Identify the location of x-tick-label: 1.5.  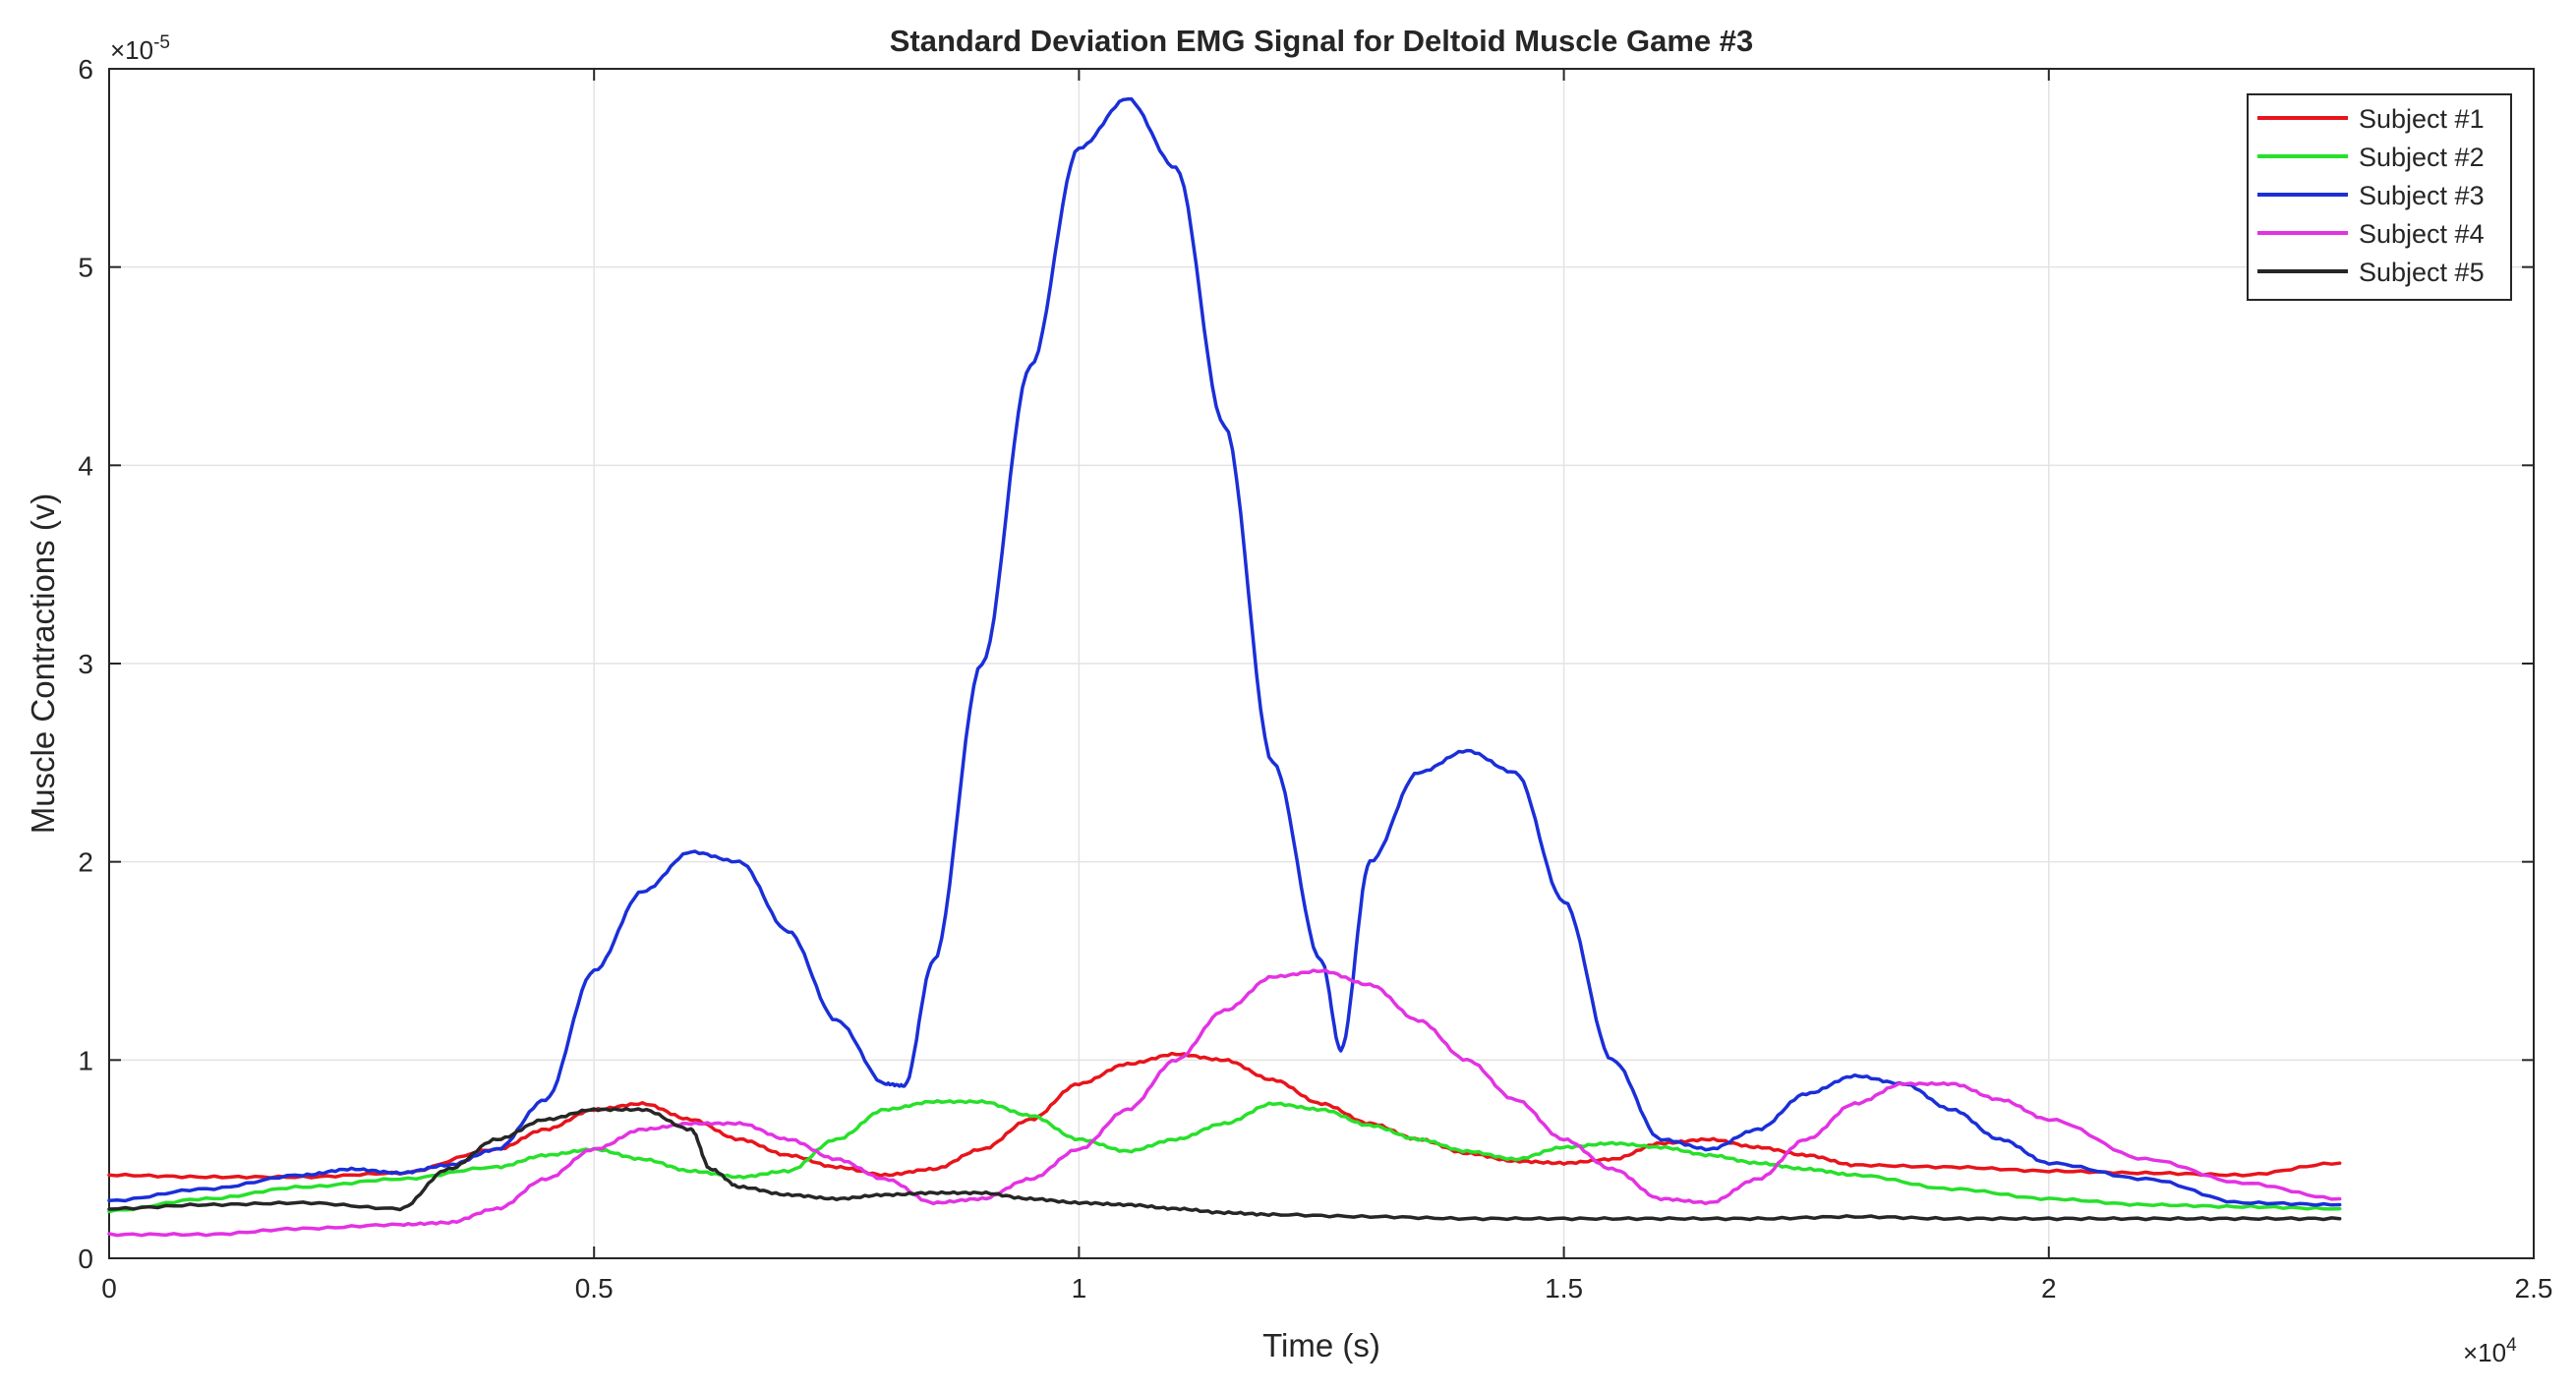
(1564, 1288).